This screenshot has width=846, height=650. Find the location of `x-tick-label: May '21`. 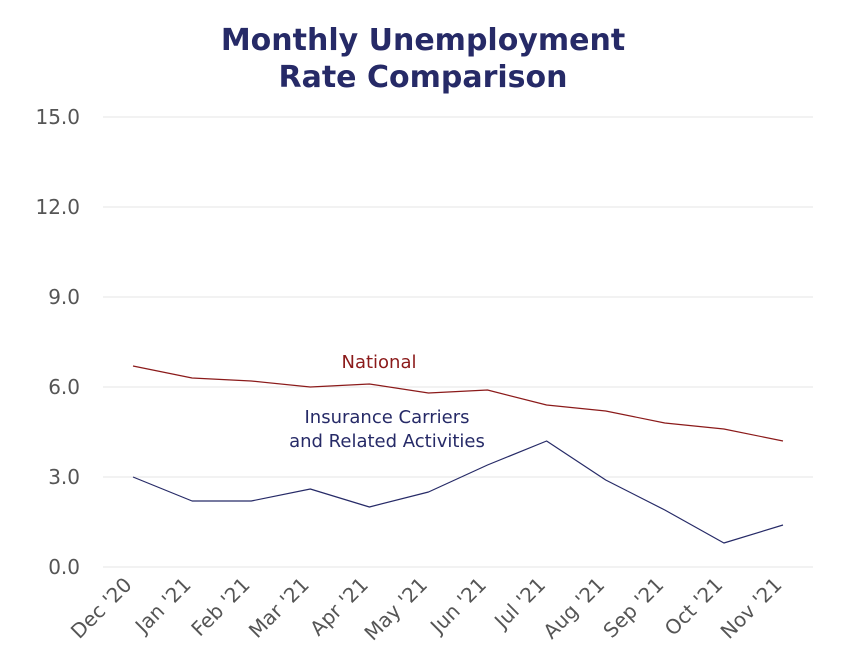

x-tick-label: May '21 is located at coordinates (395, 609).